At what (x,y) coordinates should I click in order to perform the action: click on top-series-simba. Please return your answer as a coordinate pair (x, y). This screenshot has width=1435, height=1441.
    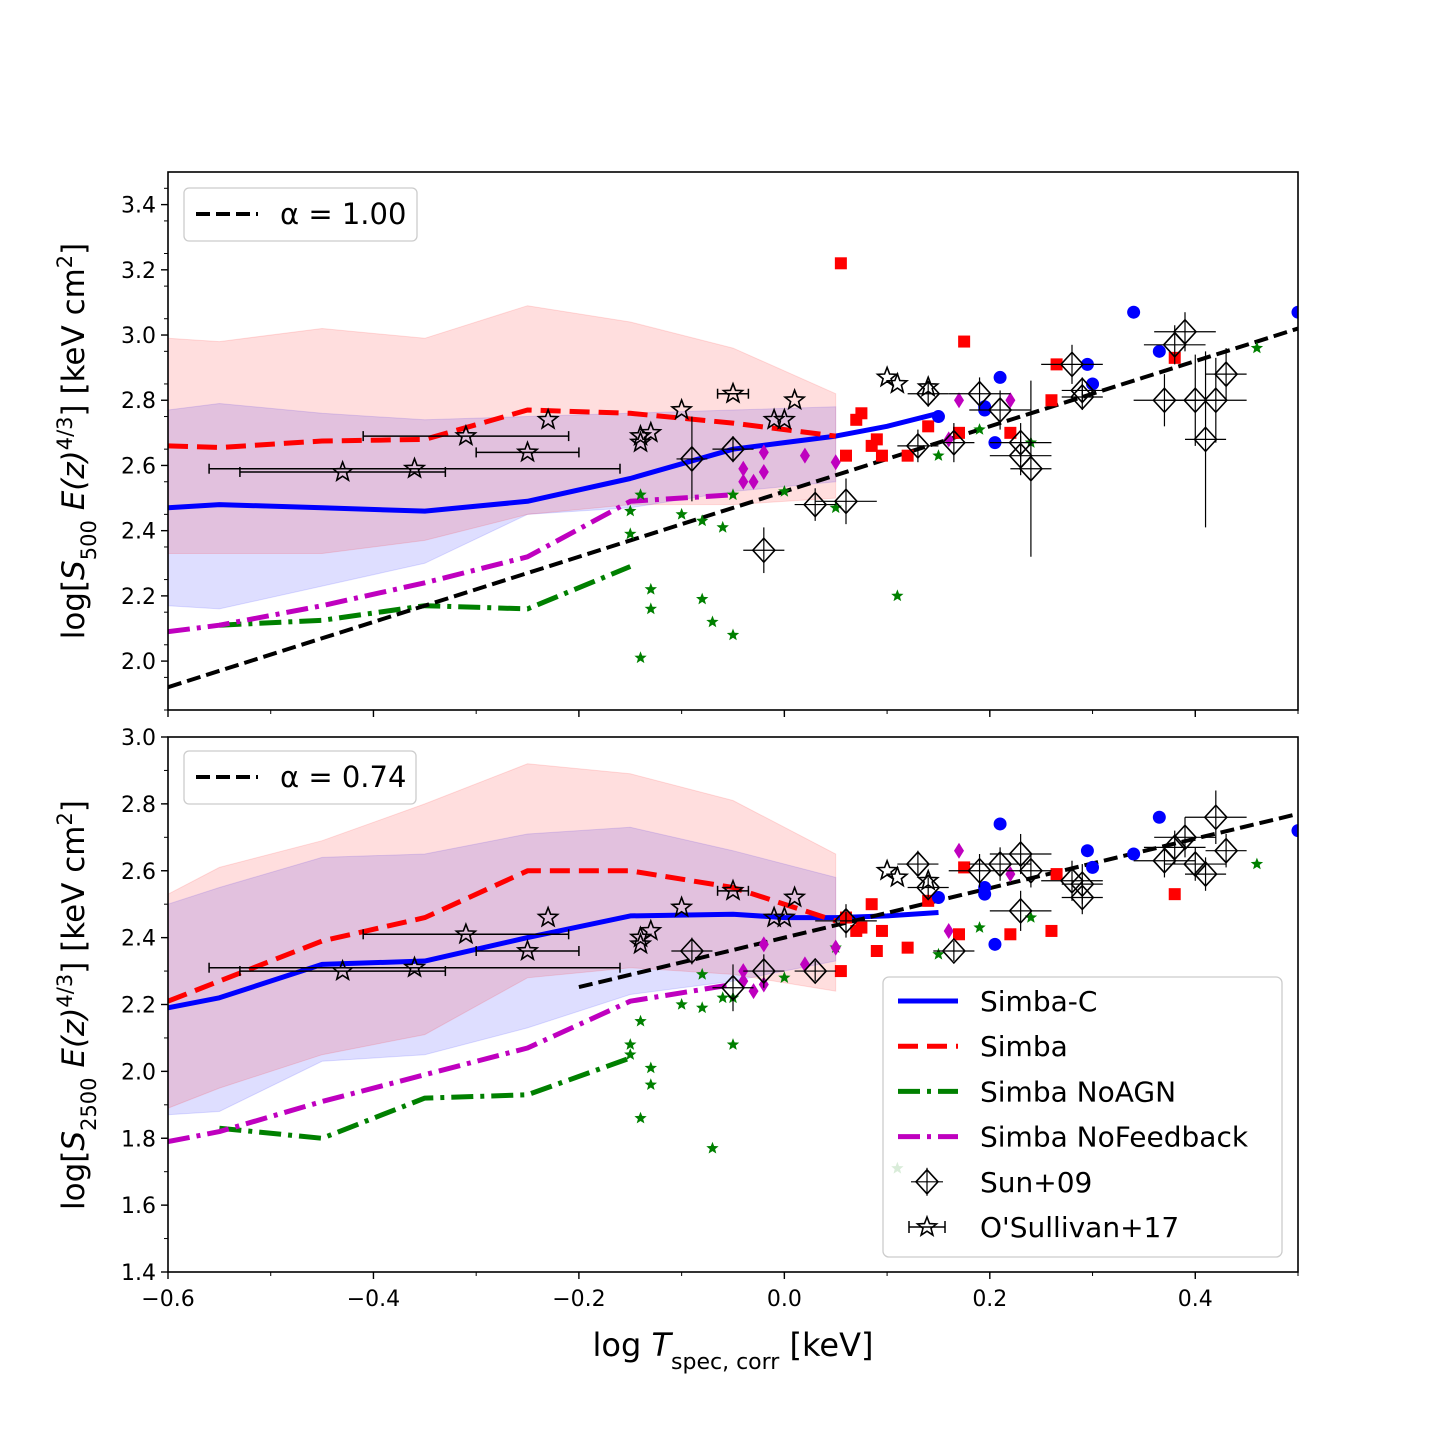
    Looking at the image, I should click on (502, 428).